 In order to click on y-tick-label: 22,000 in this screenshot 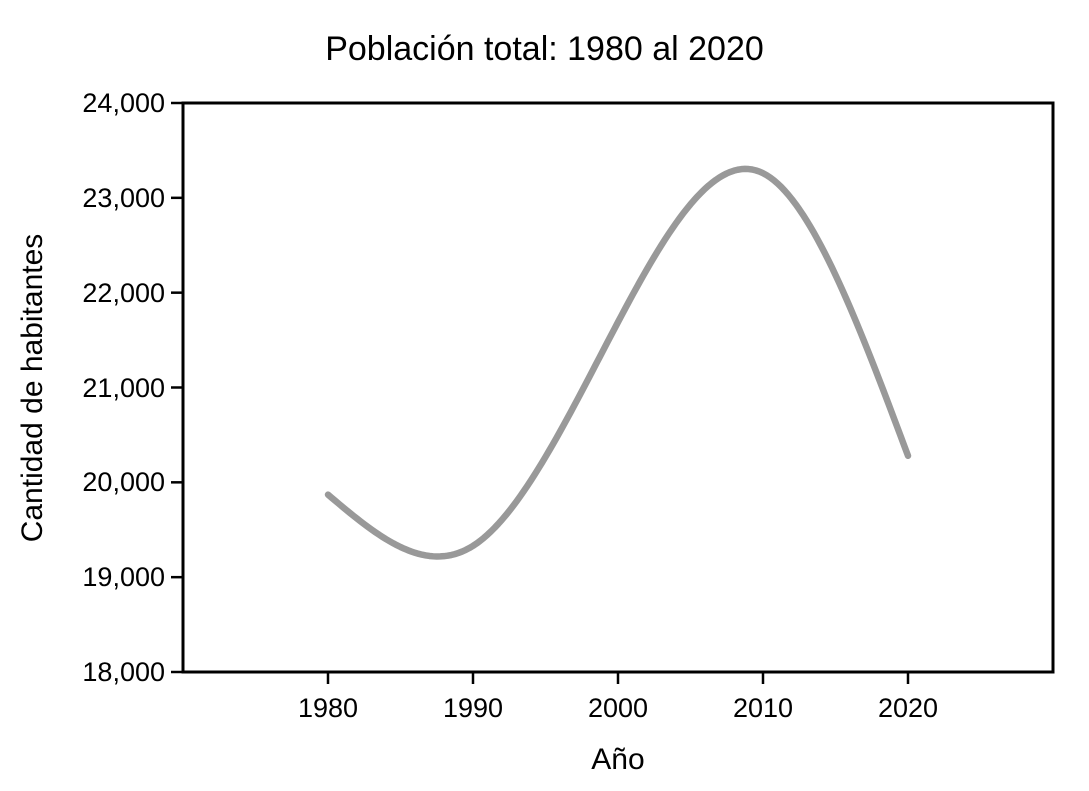, I will do `click(123, 292)`.